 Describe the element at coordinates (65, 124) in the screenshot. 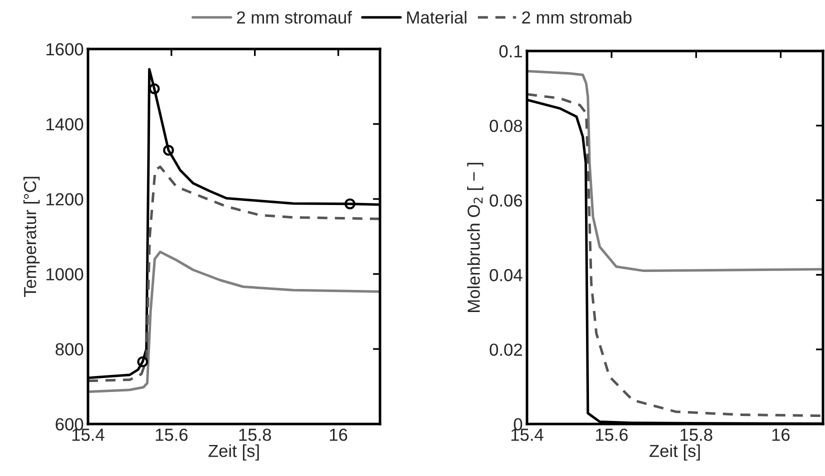

I see `y-tick-label: 1400` at that location.